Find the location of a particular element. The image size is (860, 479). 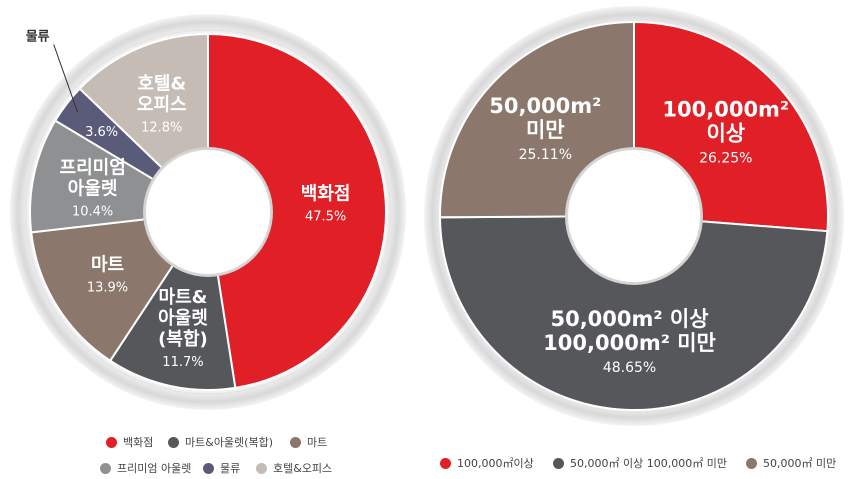

legend-item: 50,000㎡ 이상 100,000㎡ 미만 is located at coordinates (640, 463).